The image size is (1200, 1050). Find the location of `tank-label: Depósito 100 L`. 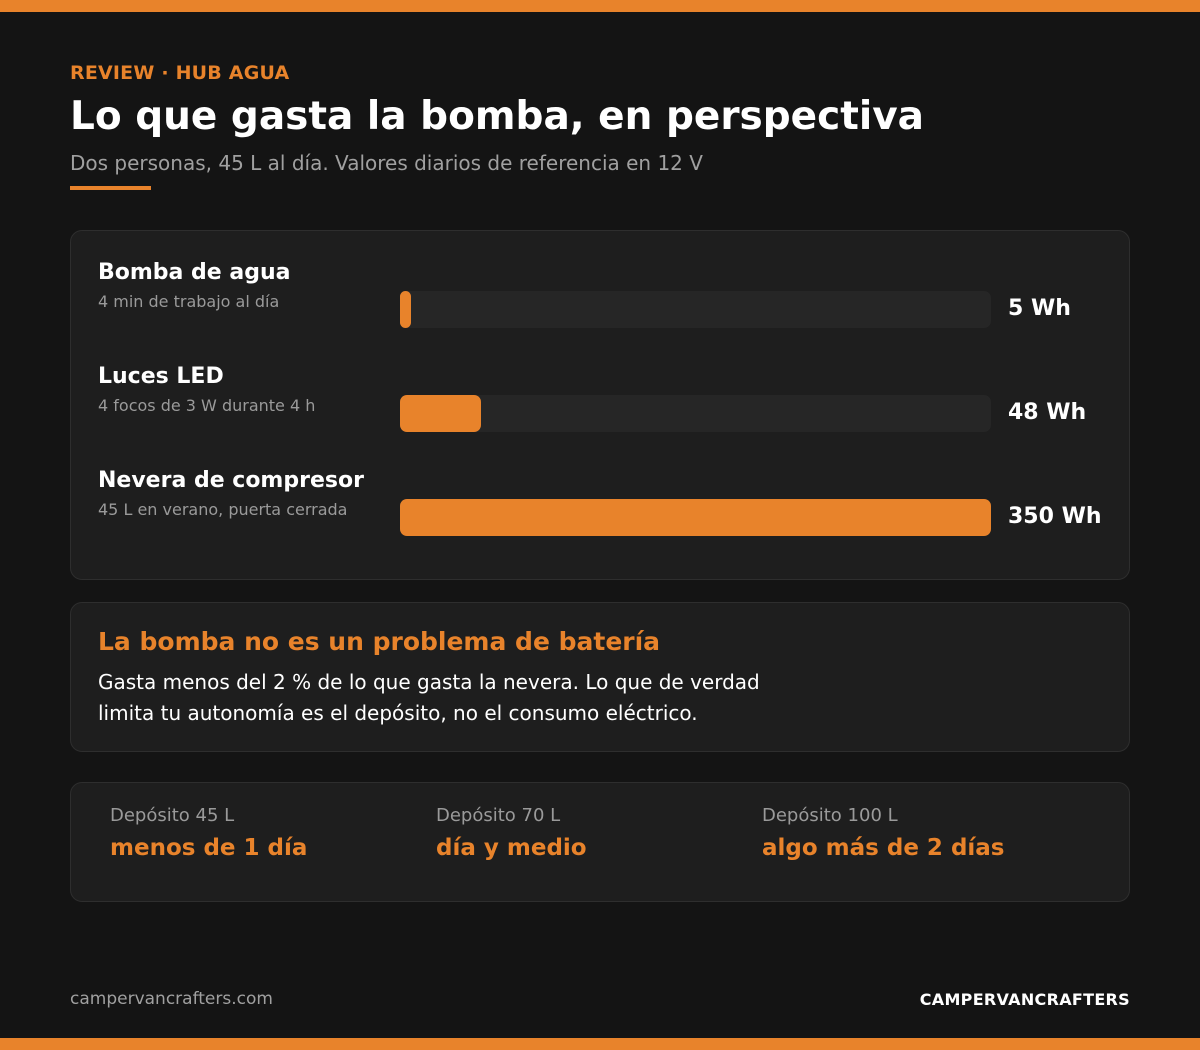

tank-label: Depósito 100 L is located at coordinates (830, 815).